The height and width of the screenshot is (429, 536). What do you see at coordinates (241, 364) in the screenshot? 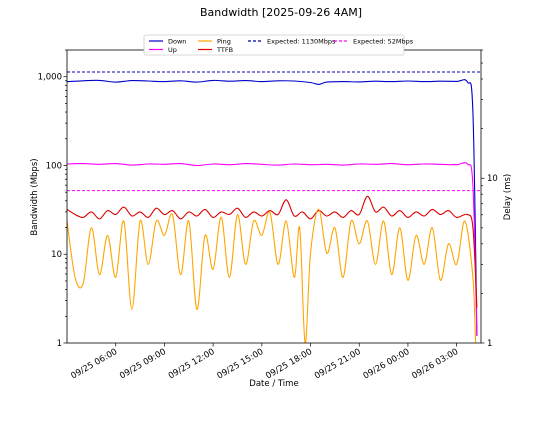
I see `x-tick-label: 09/25 15:00` at bounding box center [241, 364].